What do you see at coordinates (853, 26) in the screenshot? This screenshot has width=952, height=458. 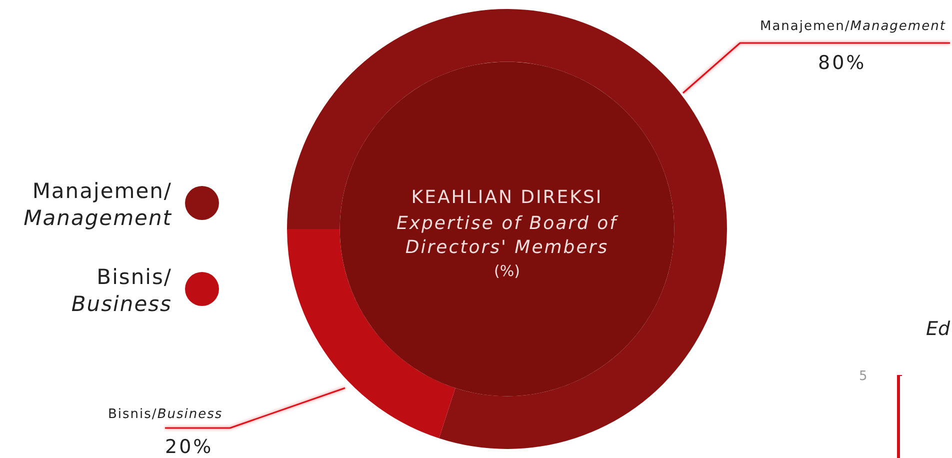 I see `slice-label: Manajemen/Management` at bounding box center [853, 26].